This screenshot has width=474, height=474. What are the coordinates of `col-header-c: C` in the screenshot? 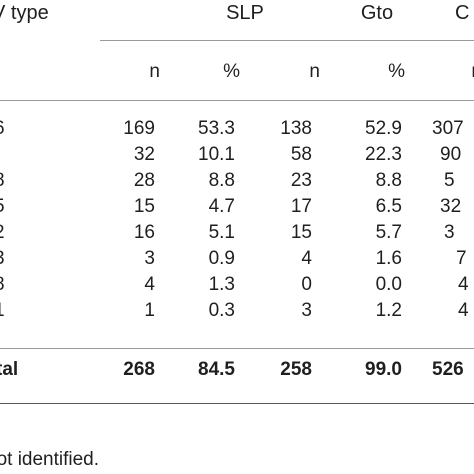 It's located at (462, 13).